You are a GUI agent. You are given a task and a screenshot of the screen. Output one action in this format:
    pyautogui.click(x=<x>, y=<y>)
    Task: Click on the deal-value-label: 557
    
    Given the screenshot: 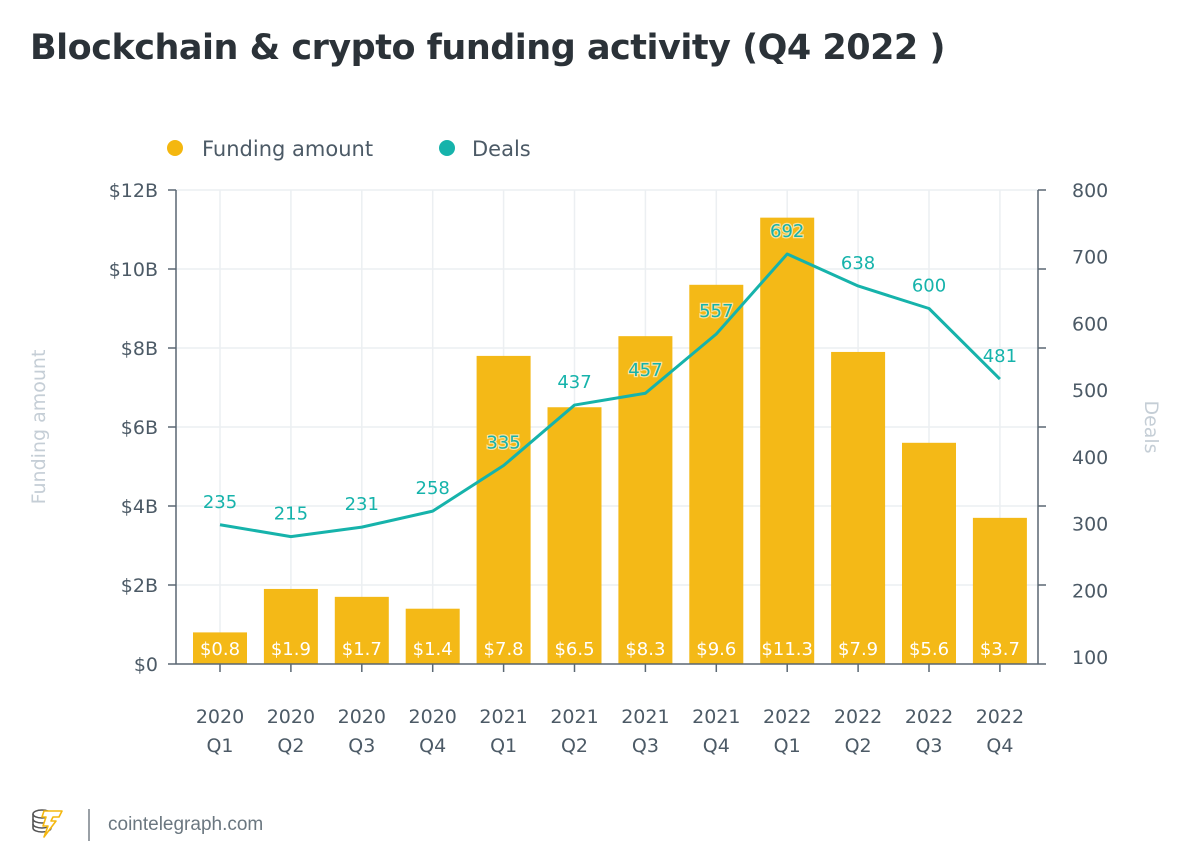 What is the action you would take?
    pyautogui.click(x=716, y=311)
    